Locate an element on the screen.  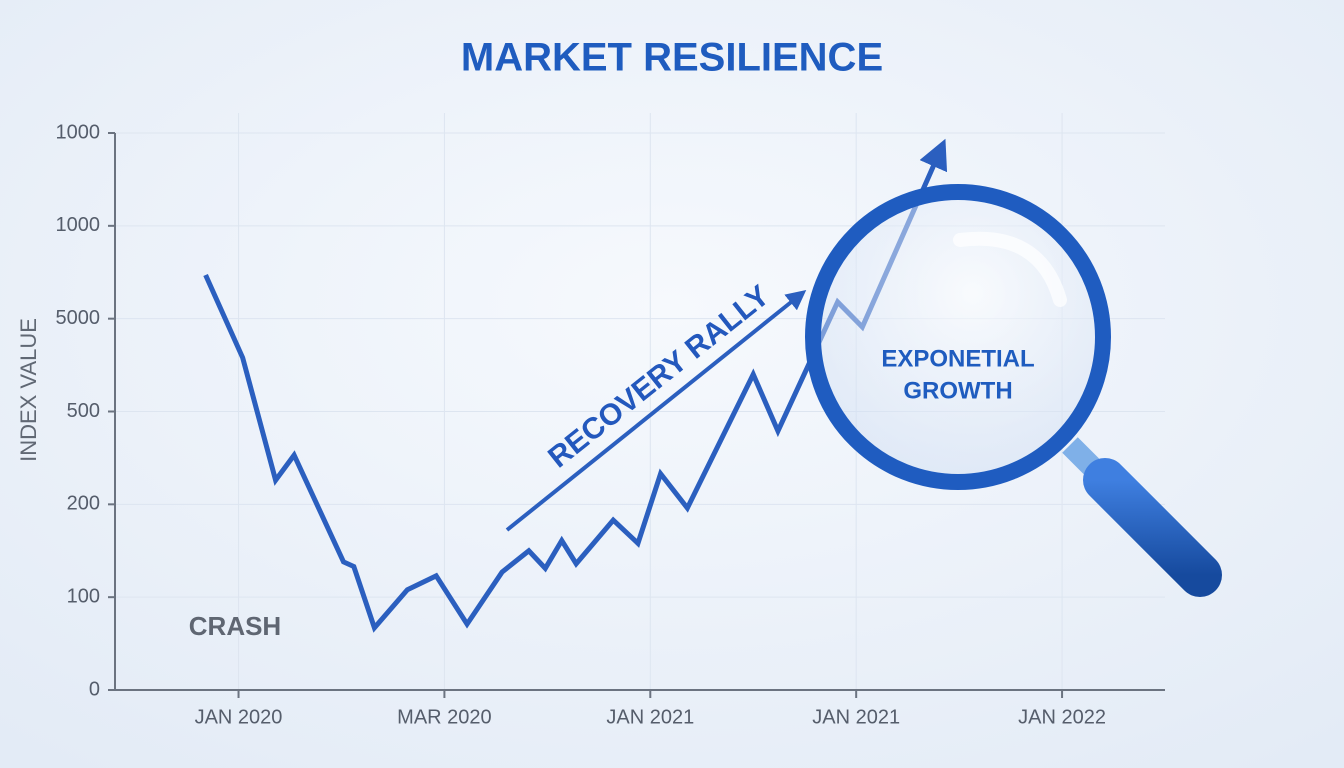
y-tick-label: 0 is located at coordinates (94, 689).